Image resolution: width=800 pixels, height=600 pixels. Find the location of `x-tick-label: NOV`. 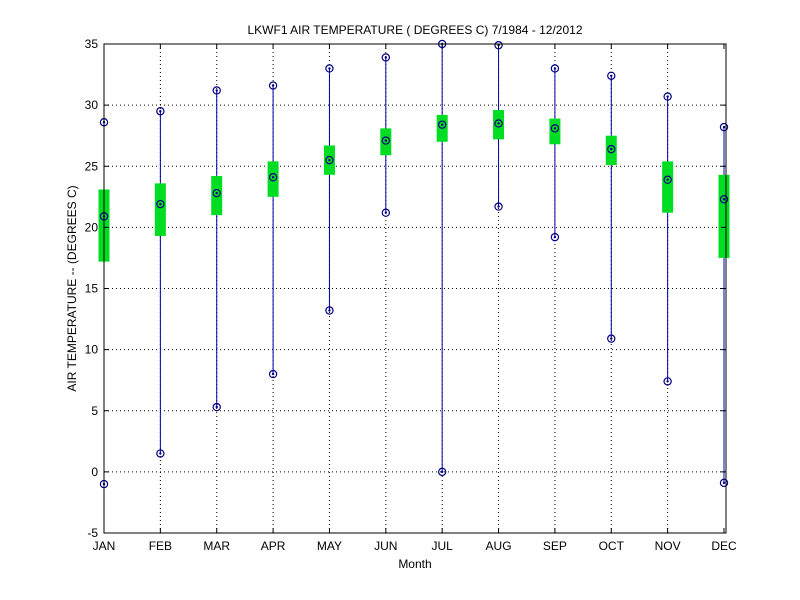

x-tick-label: NOV is located at coordinates (668, 546).